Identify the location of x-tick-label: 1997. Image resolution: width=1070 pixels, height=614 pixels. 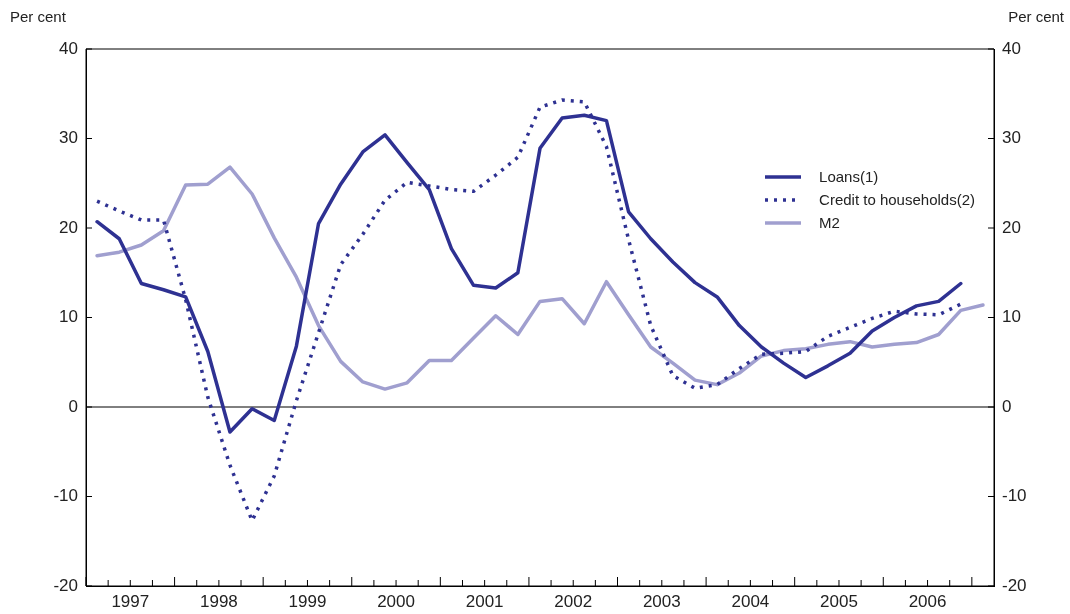
(130, 601).